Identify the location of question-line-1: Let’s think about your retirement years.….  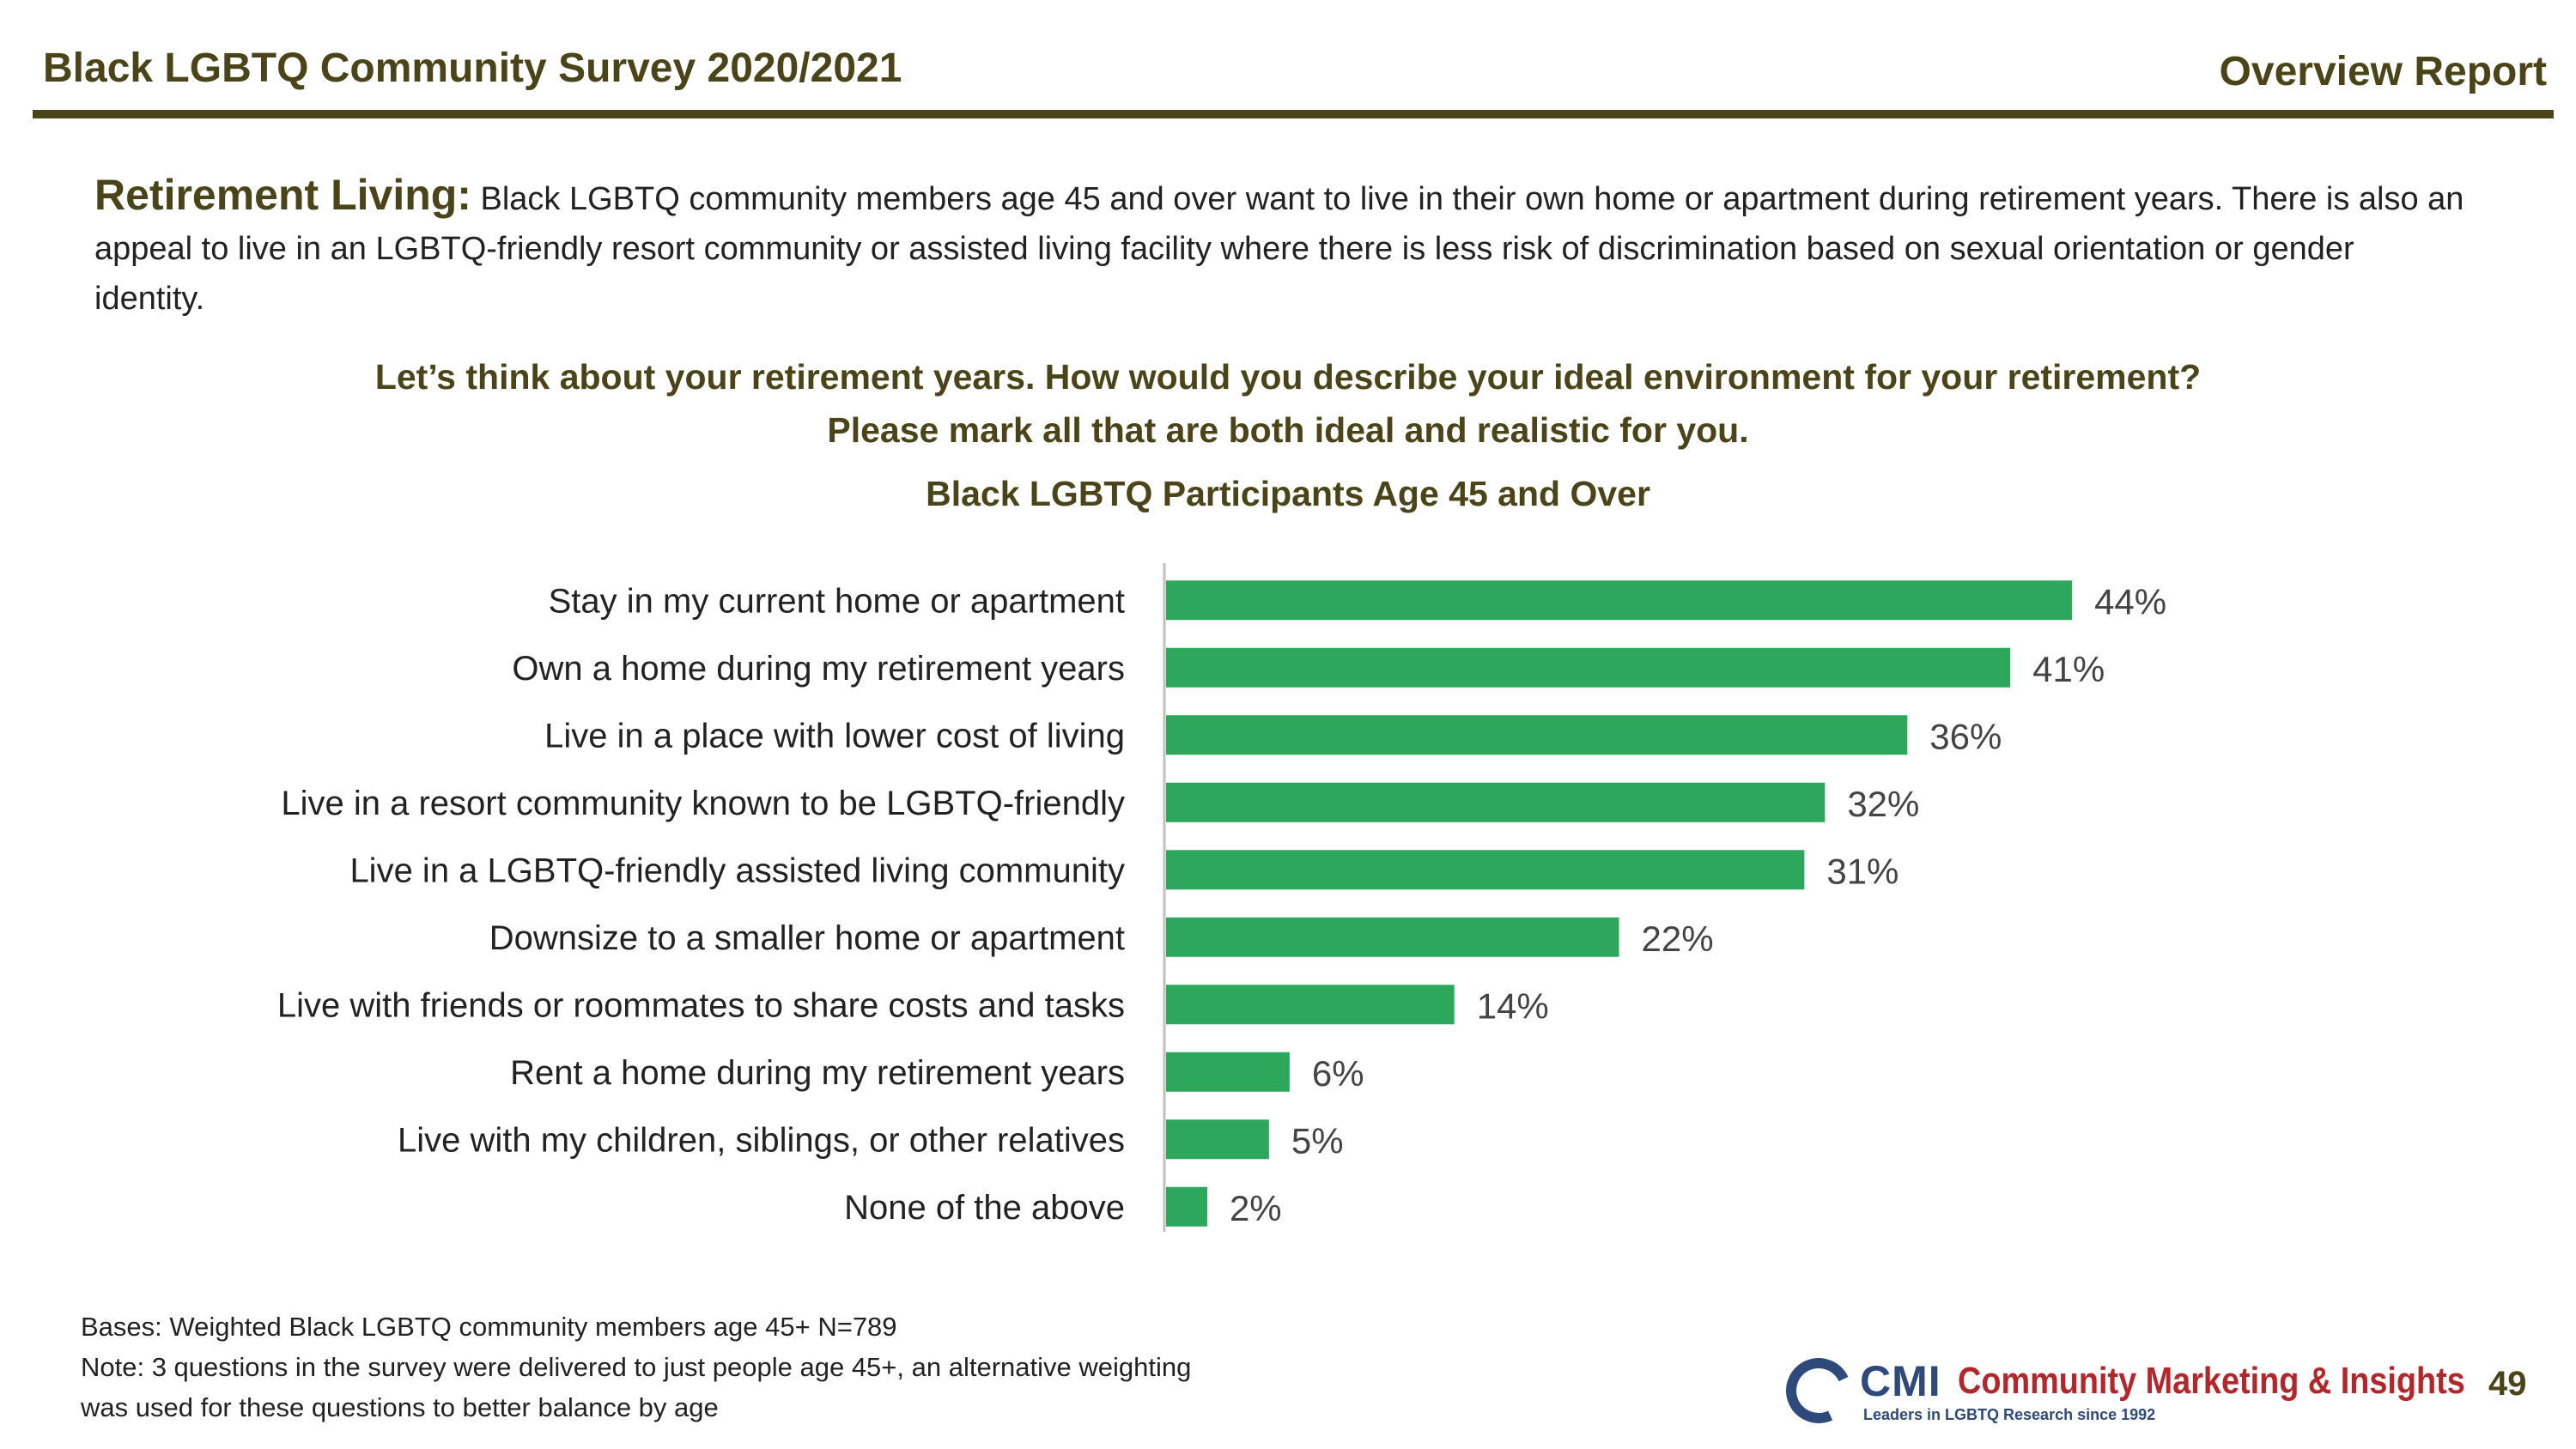
(1288, 377).